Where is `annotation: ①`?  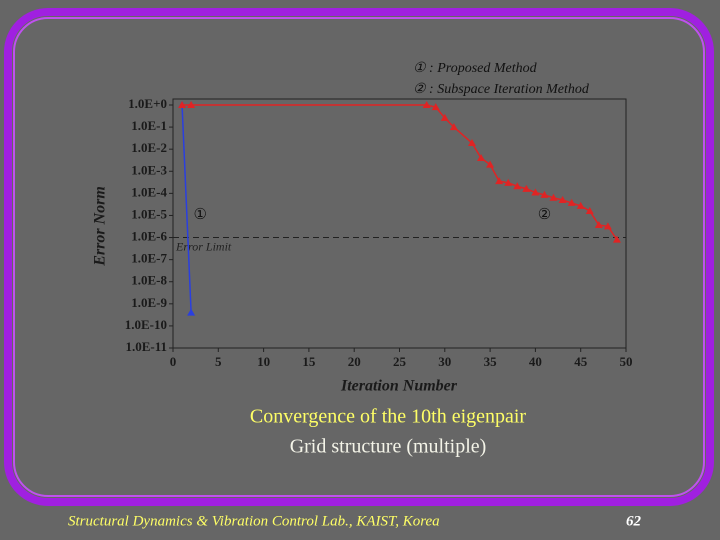 annotation: ① is located at coordinates (199, 215).